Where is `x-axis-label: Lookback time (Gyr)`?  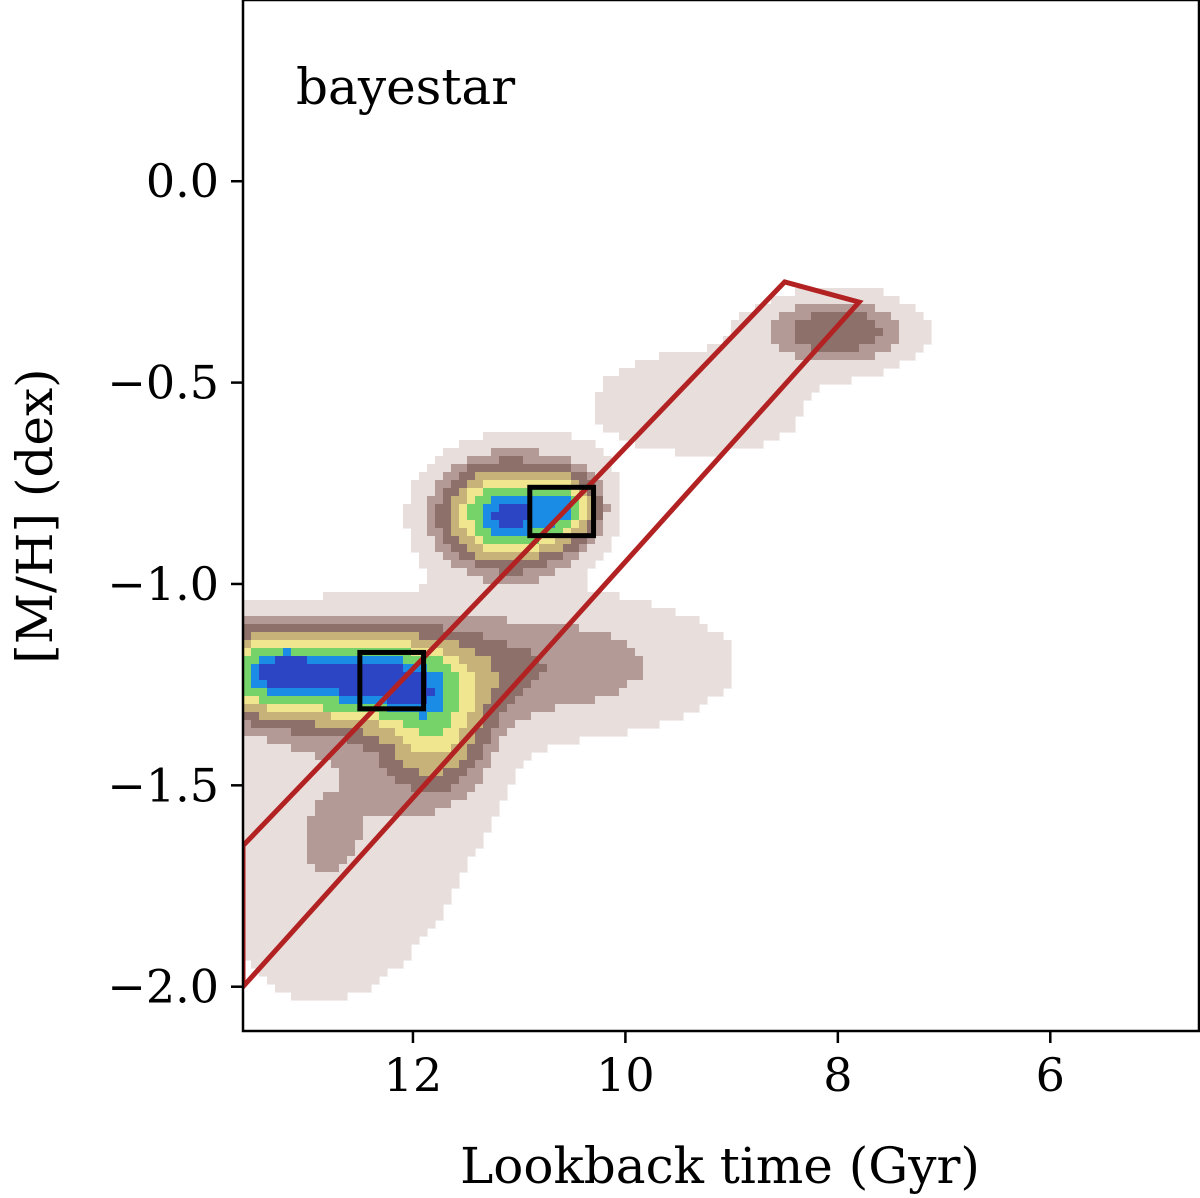
x-axis-label: Lookback time (Gyr) is located at coordinates (720, 1166).